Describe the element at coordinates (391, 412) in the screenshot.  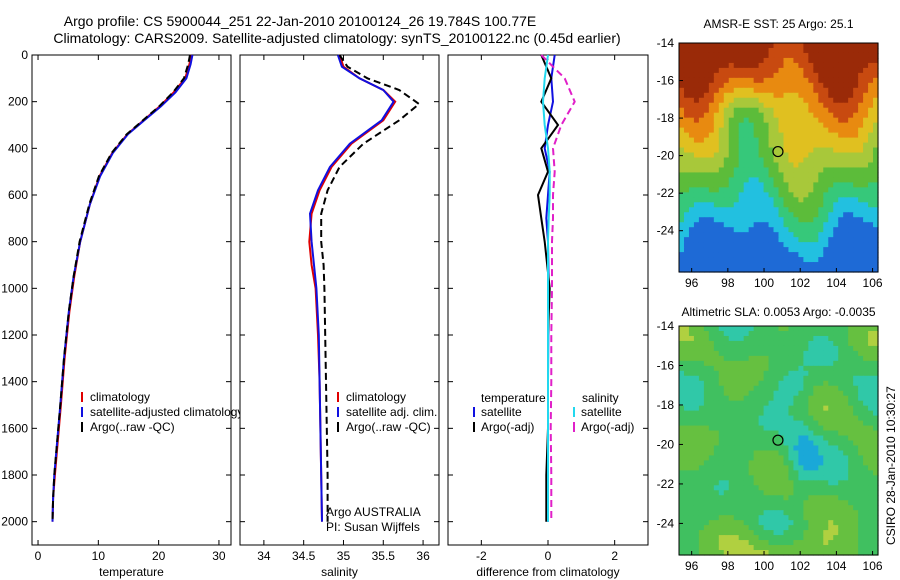
I see `legend-entry: satellite adj. clim.` at that location.